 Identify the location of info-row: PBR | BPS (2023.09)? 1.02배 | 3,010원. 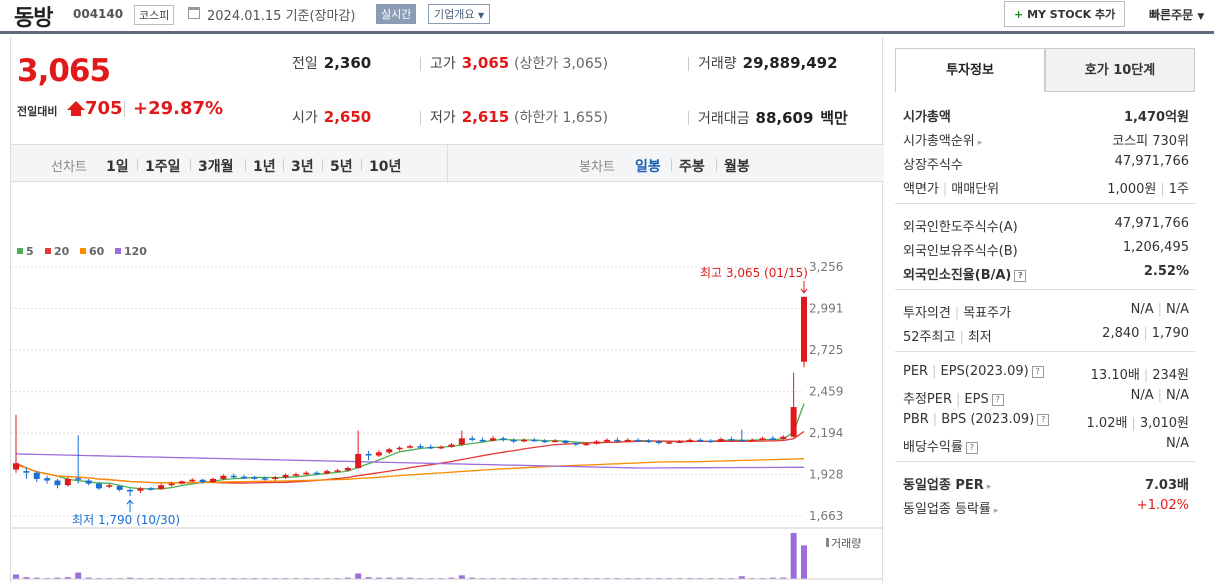
(1045, 420).